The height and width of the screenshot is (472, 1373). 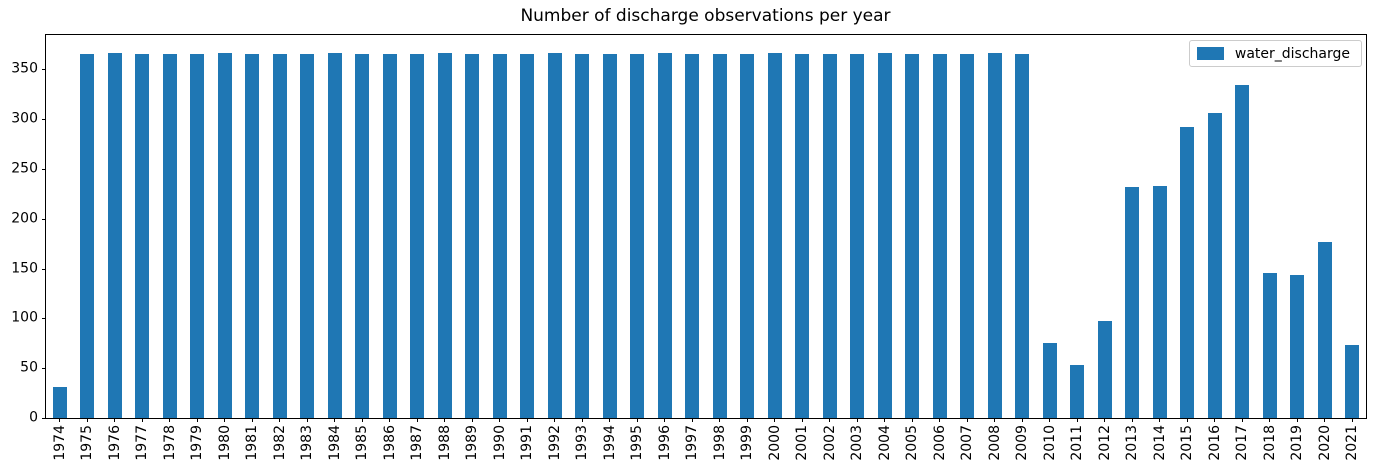 I want to click on x-tick-label-1976: 1976, so click(x=114, y=443).